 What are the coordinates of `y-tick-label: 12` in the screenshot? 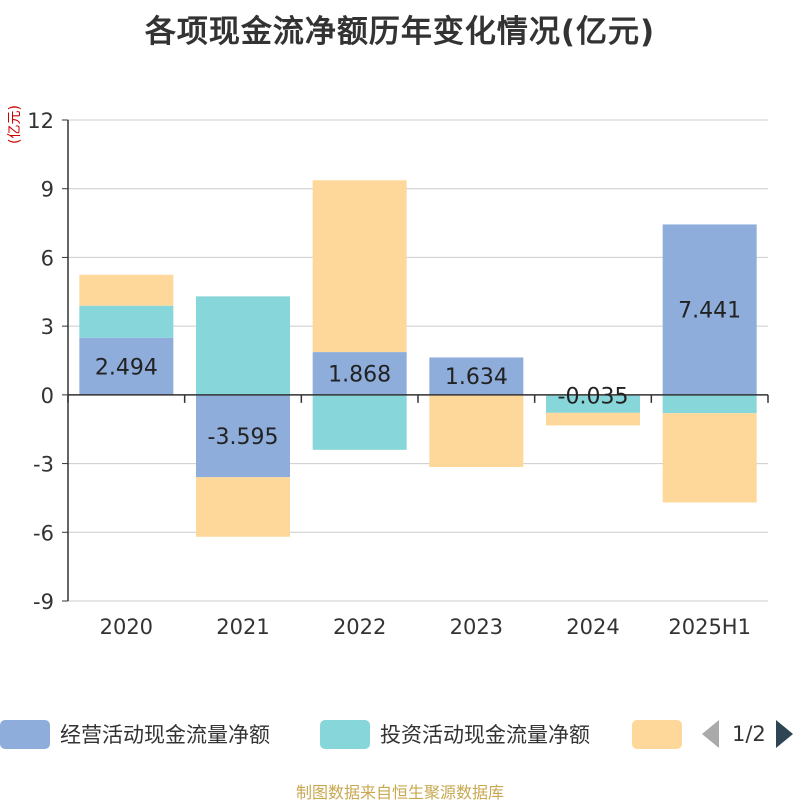 It's located at (40, 121).